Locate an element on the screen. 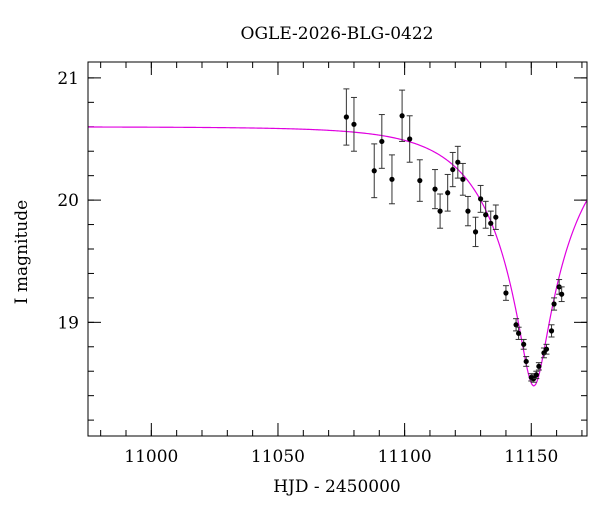  x-tick-label: 11100 is located at coordinates (405, 457).